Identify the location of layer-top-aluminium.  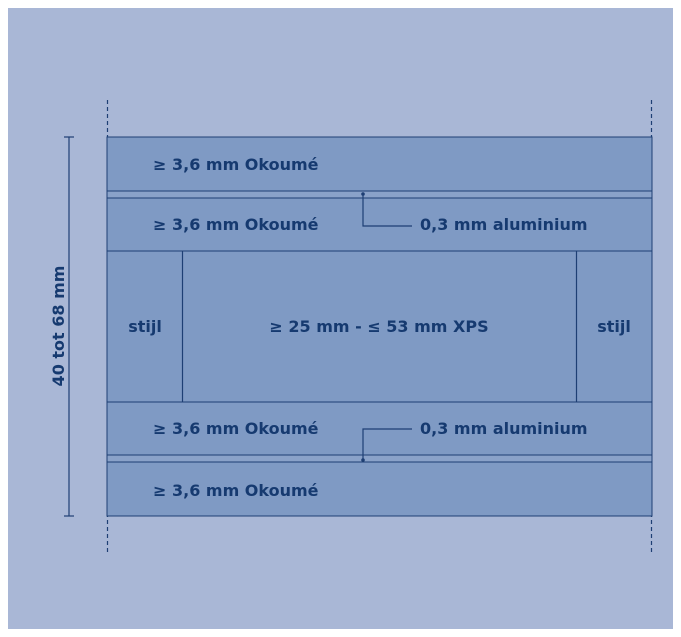
(379, 194).